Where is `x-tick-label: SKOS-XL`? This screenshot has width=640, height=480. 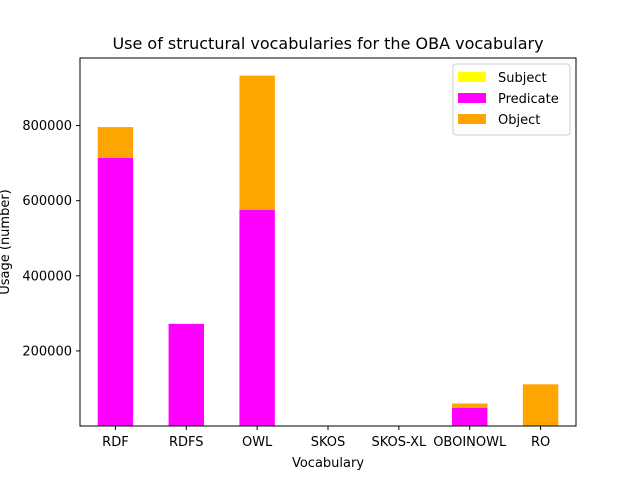
x-tick-label: SKOS-XL is located at coordinates (398, 442).